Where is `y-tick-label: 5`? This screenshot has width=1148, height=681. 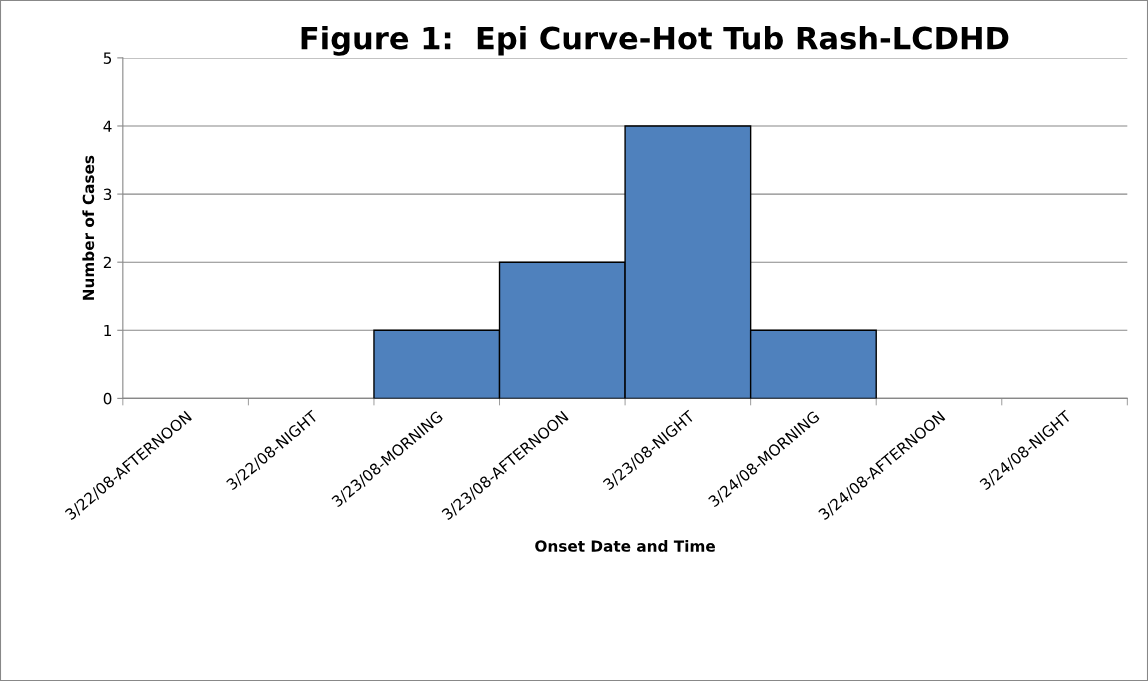
y-tick-label: 5 is located at coordinates (107, 58).